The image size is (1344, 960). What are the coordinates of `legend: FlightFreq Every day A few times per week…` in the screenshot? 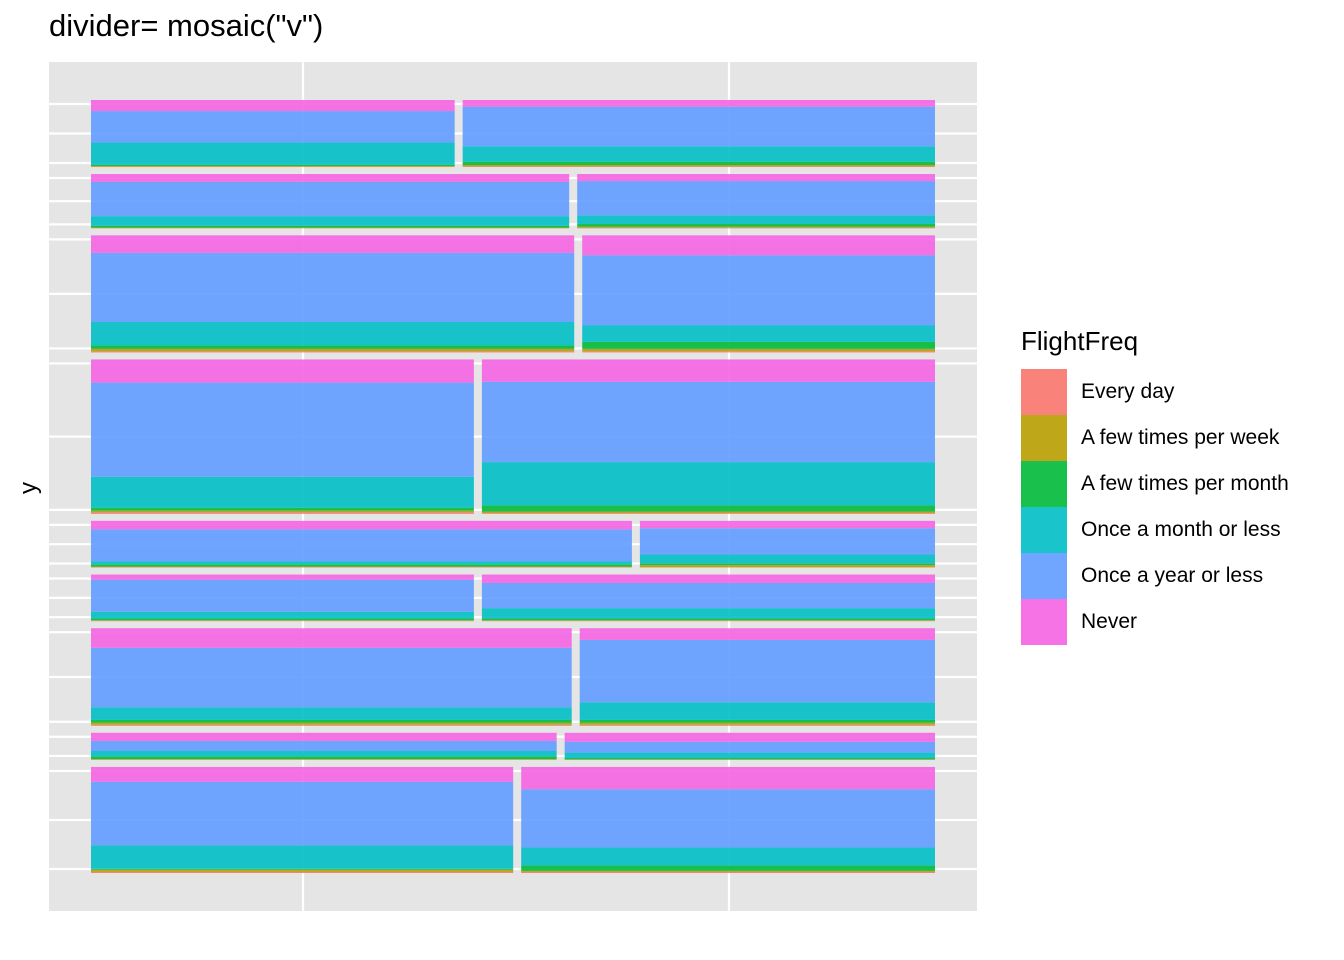 It's located at (1155, 485).